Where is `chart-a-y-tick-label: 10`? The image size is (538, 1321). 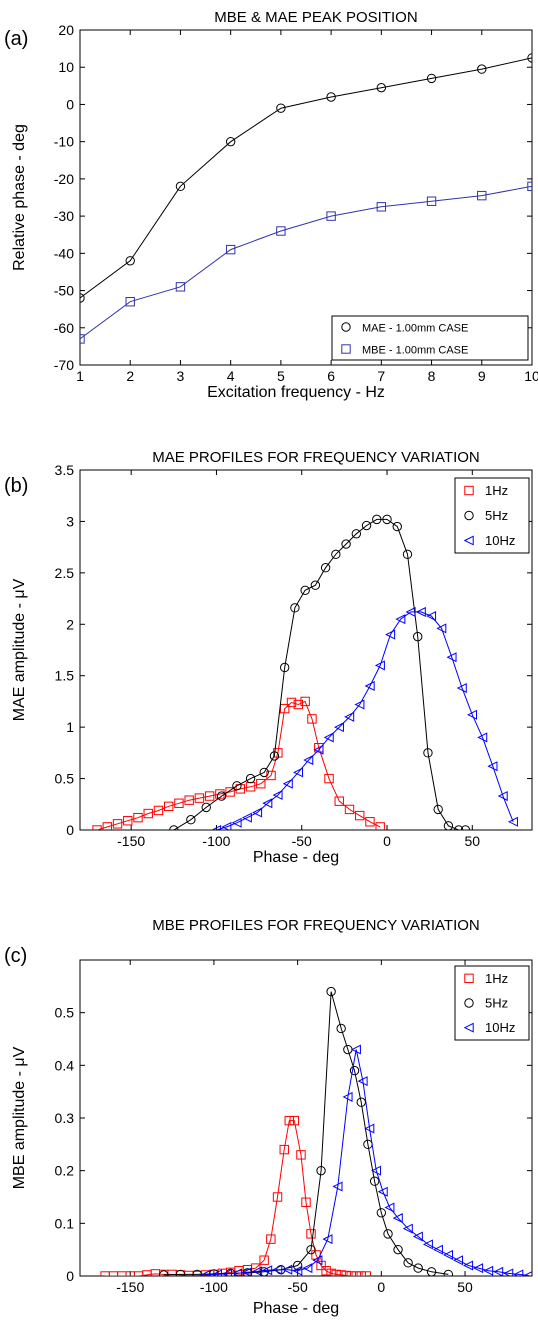 chart-a-y-tick-label: 10 is located at coordinates (66, 67).